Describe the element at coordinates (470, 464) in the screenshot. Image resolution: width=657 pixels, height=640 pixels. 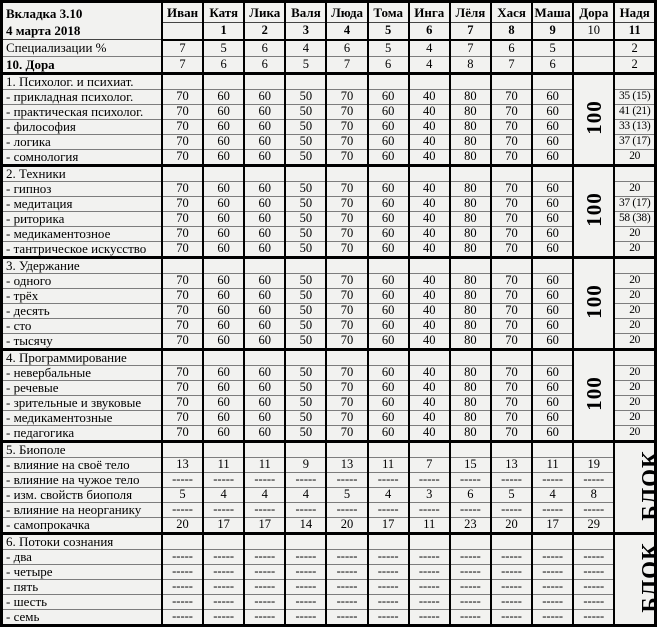
I see `data-cell: 15` at that location.